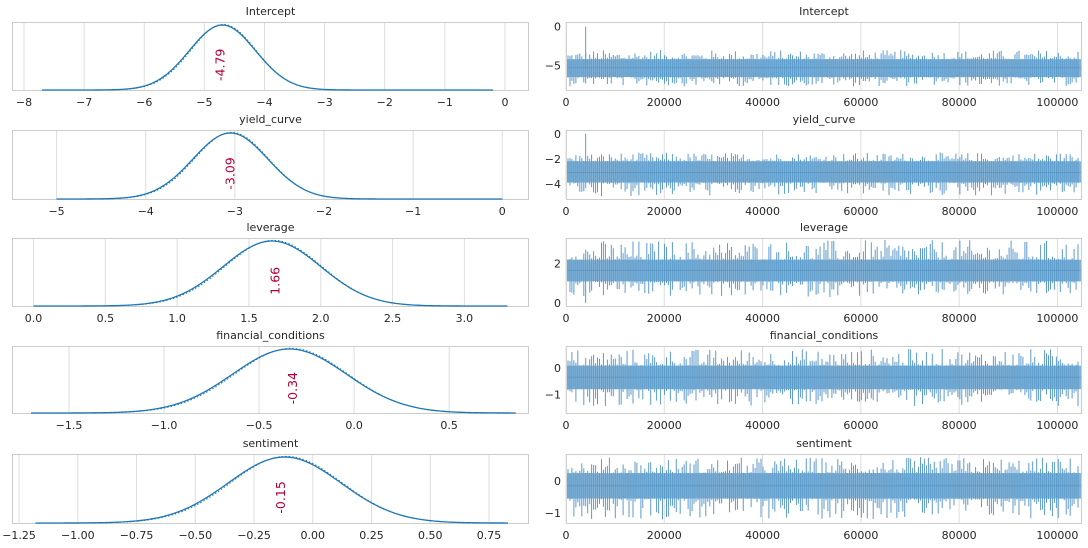  What do you see at coordinates (465, 318) in the screenshot?
I see `x-tick-label: 3.0` at bounding box center [465, 318].